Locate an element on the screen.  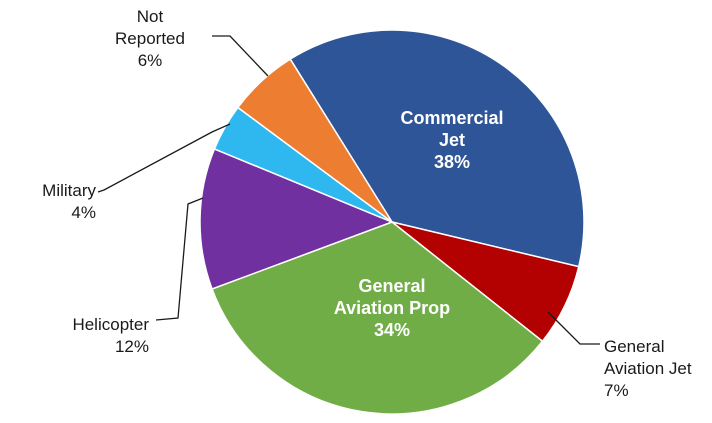
leader-line-military is located at coordinates (164, 158).